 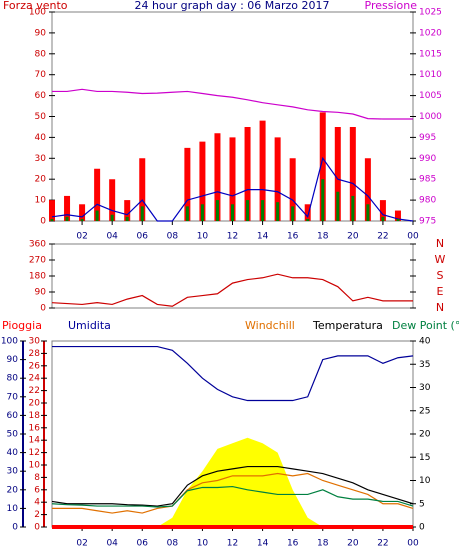 I want to click on y2-tick-label: 1020, so click(x=430, y=33).